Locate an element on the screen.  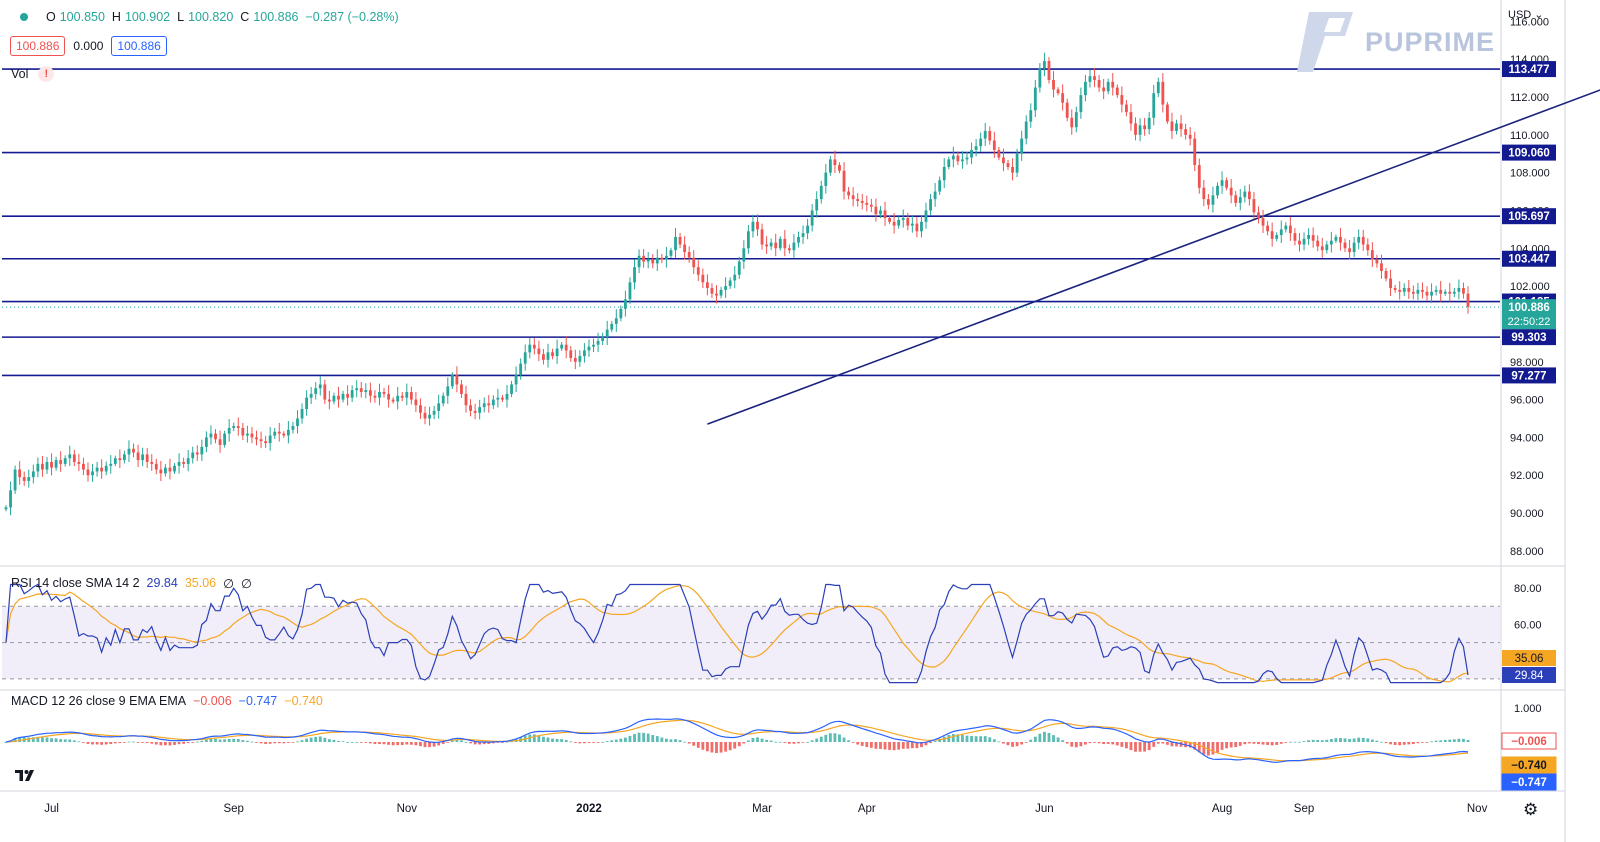
level-tag-label: 97.277 is located at coordinates (1528, 376).